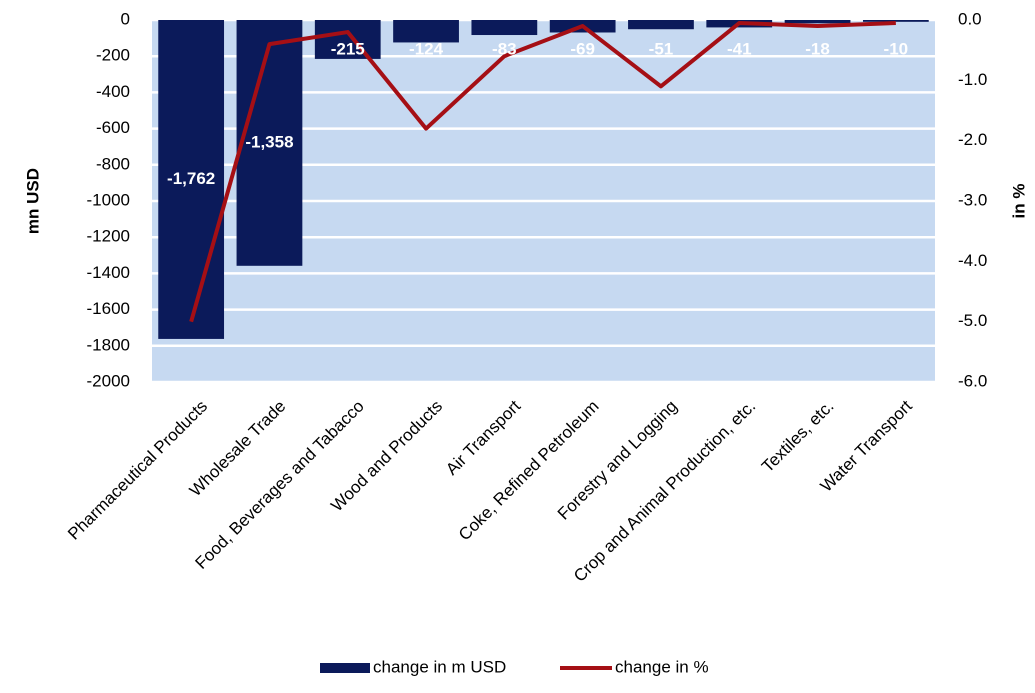  Describe the element at coordinates (108, 272) in the screenshot. I see `y-tick-label: -1400` at that location.